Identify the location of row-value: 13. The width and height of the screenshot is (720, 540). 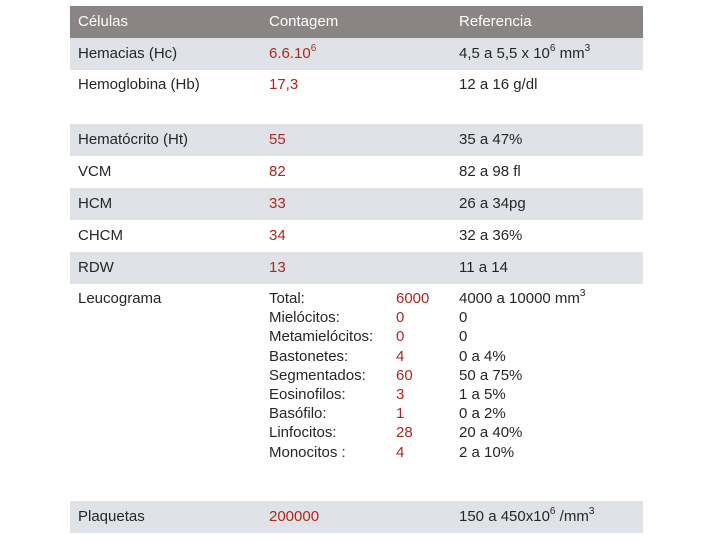
(277, 267).